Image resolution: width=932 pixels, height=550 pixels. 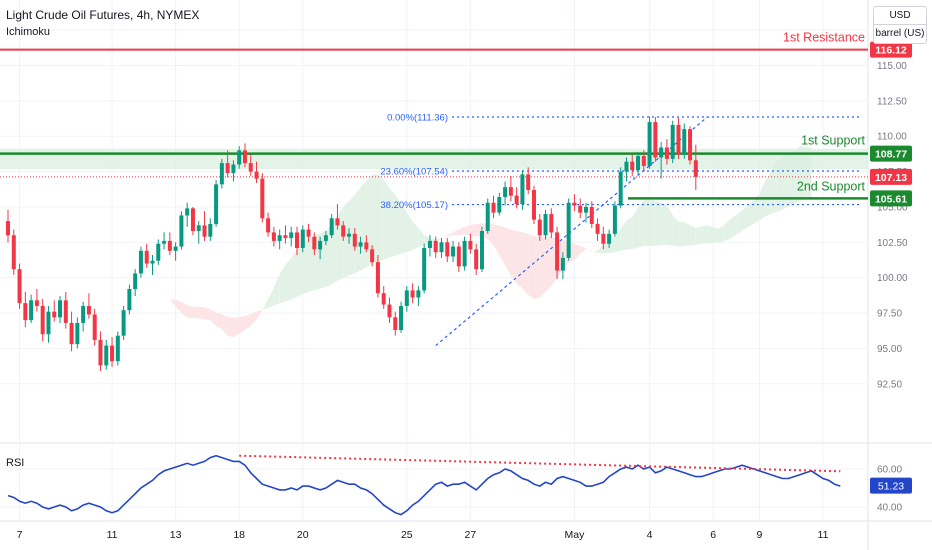 What do you see at coordinates (833, 141) in the screenshot?
I see `support-1-label: 1st Support` at bounding box center [833, 141].